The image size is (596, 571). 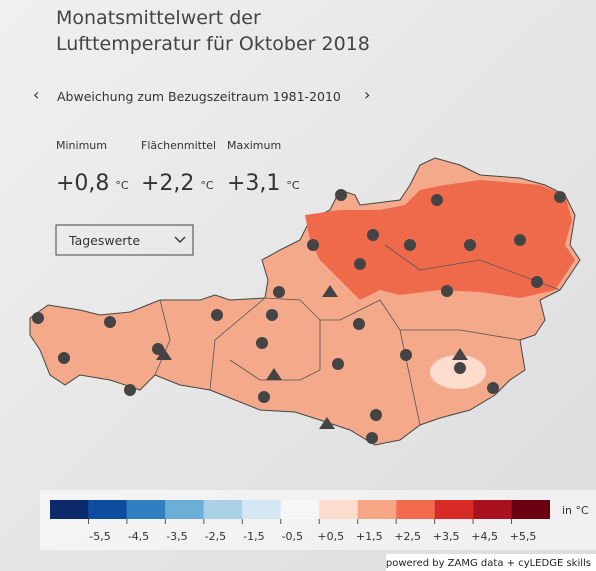 I want to click on subtitle: Abweichung zum Bezugszeitraum 1981-2010, so click(x=199, y=96).